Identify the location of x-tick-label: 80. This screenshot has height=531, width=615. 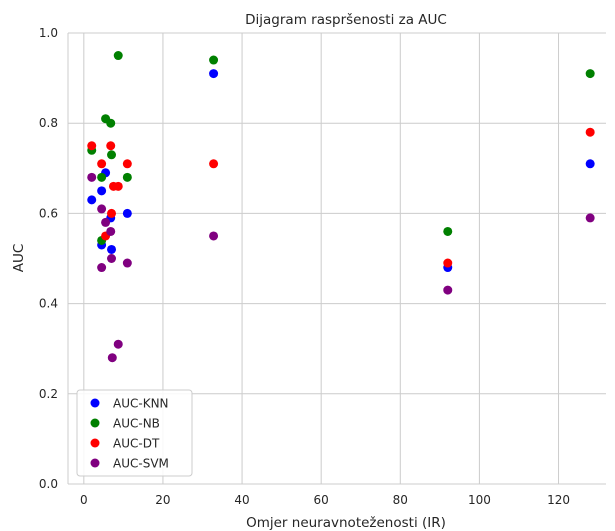
(400, 500).